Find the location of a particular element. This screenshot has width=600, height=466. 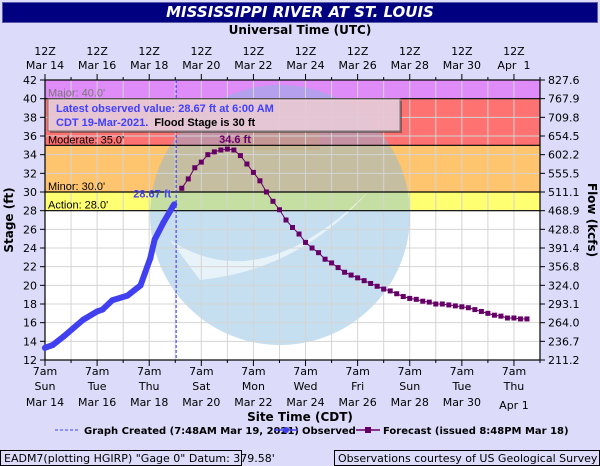

y-tick-label: 26 is located at coordinates (30, 229).